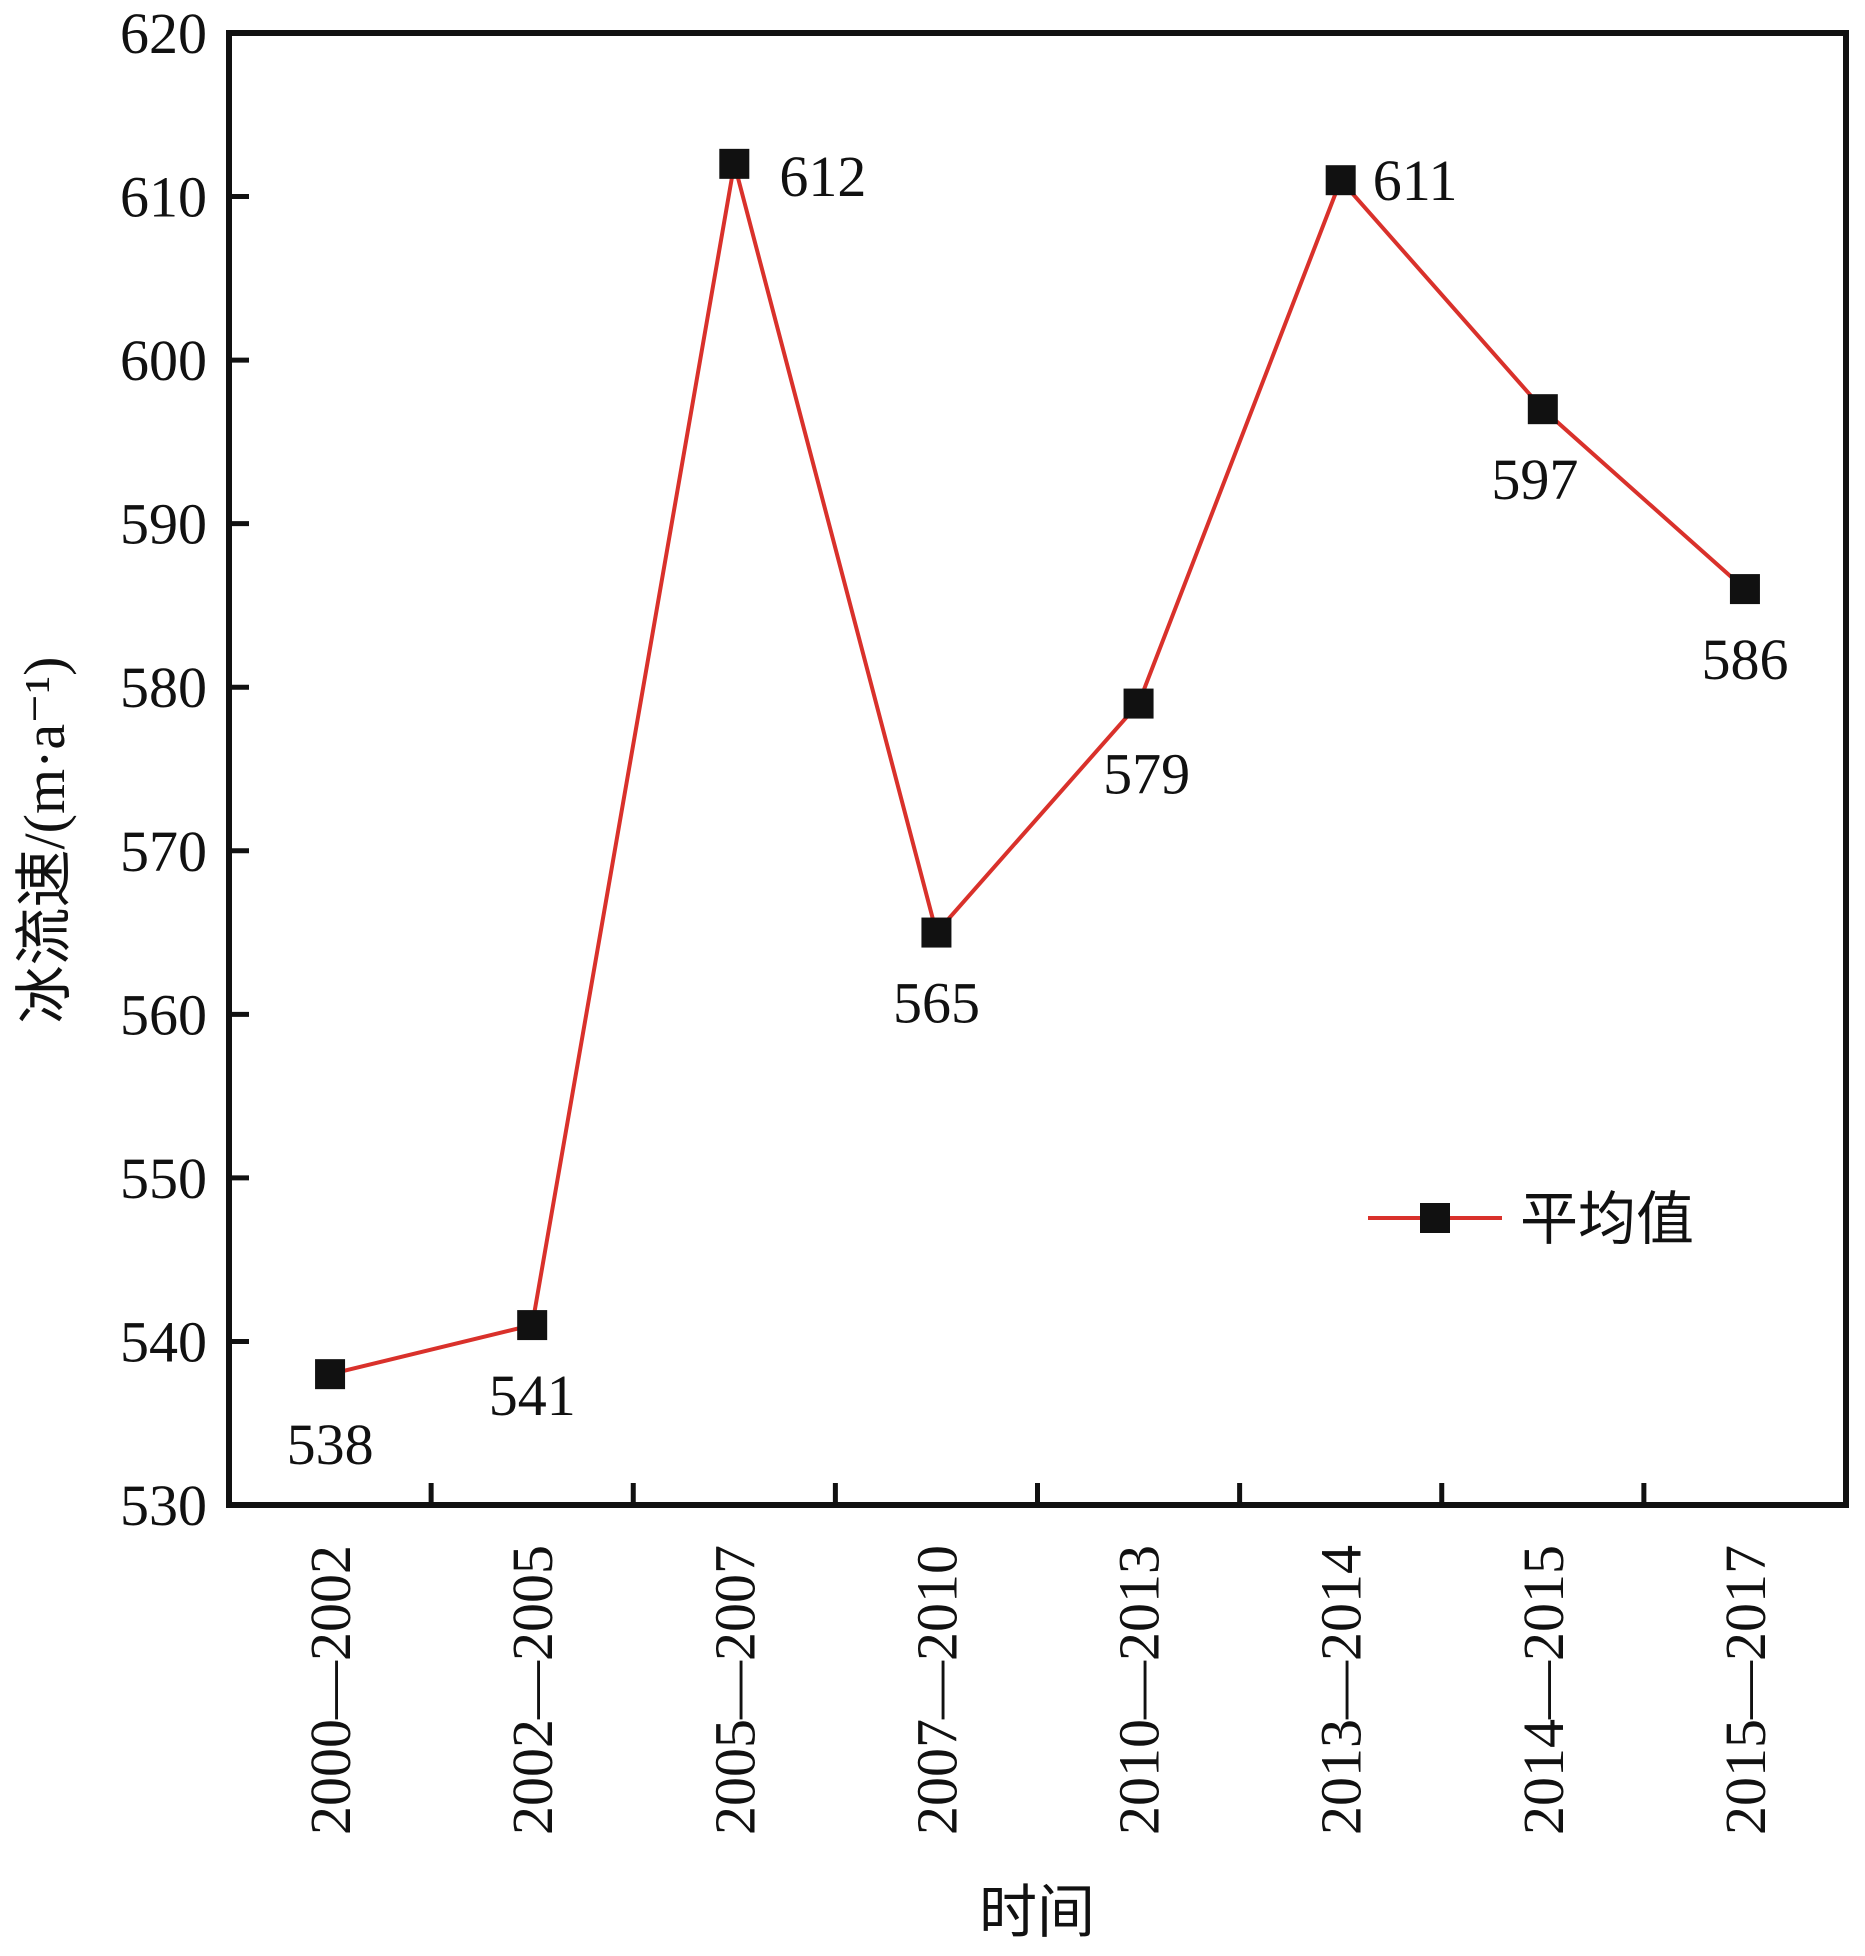 This screenshot has width=1865, height=1956. I want to click on x-tick-label: 2010—2013, so click(1139, 1690).